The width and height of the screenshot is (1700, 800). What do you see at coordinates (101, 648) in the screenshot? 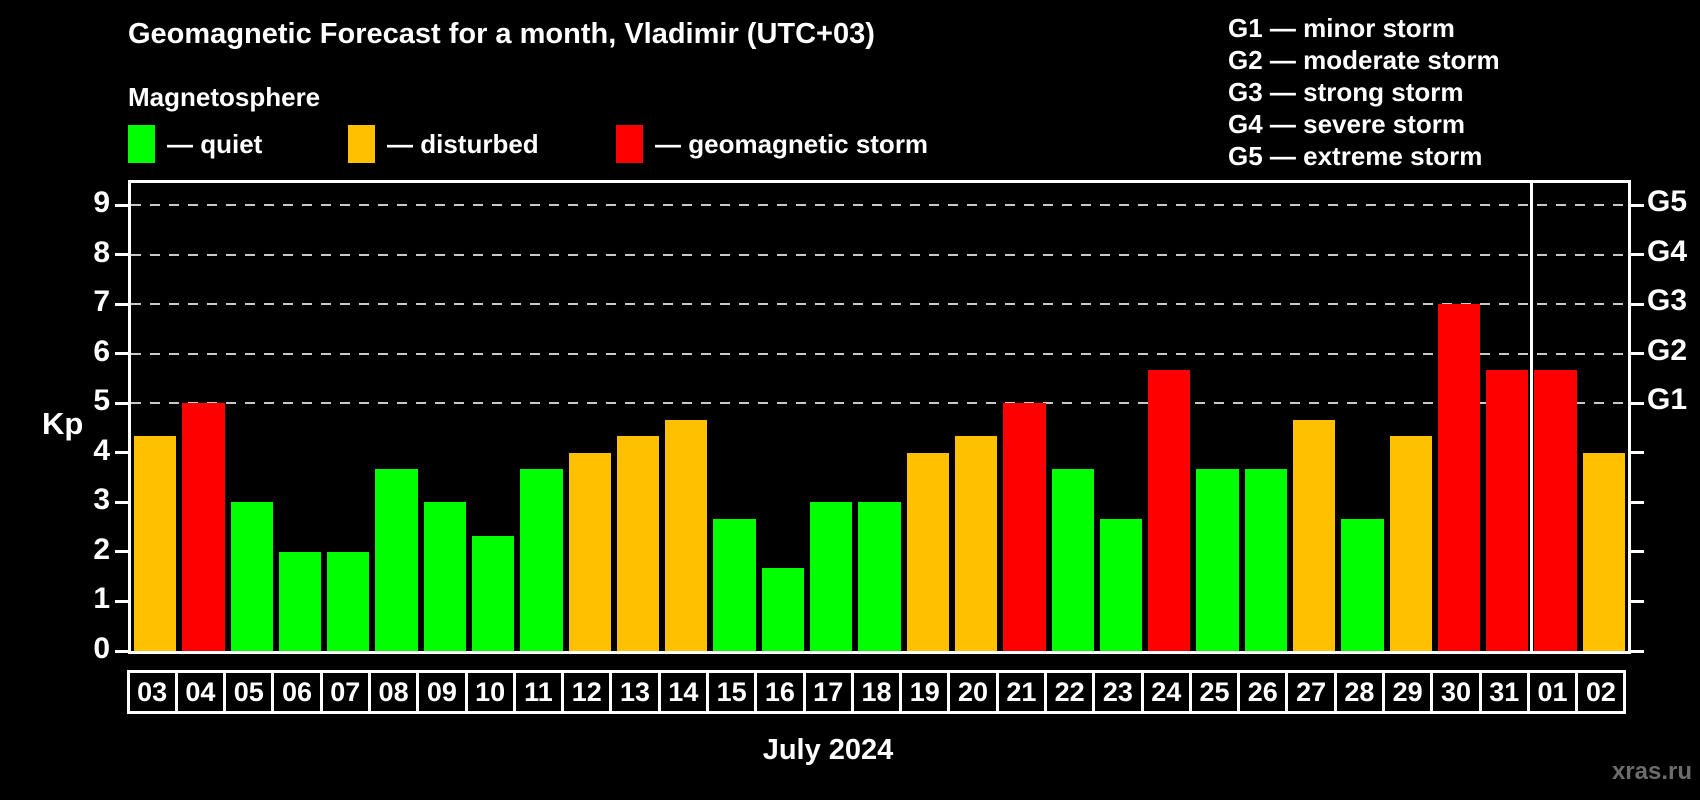
I see `y-axis-label-0: 0` at bounding box center [101, 648].